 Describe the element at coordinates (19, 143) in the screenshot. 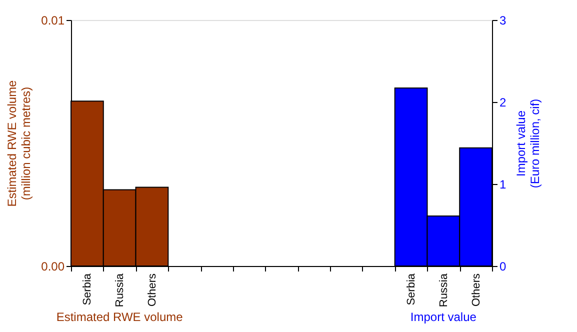

I see `y-axis-title: Estimated RWE volume (million cubic metres)` at that location.